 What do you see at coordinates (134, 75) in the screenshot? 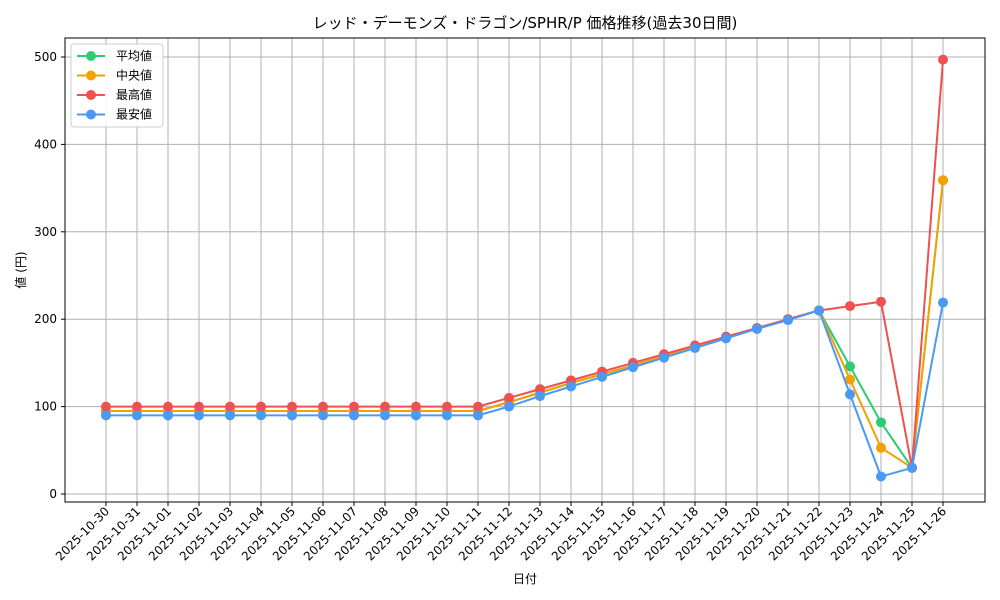
I see `legend-label: 中央値` at bounding box center [134, 75].